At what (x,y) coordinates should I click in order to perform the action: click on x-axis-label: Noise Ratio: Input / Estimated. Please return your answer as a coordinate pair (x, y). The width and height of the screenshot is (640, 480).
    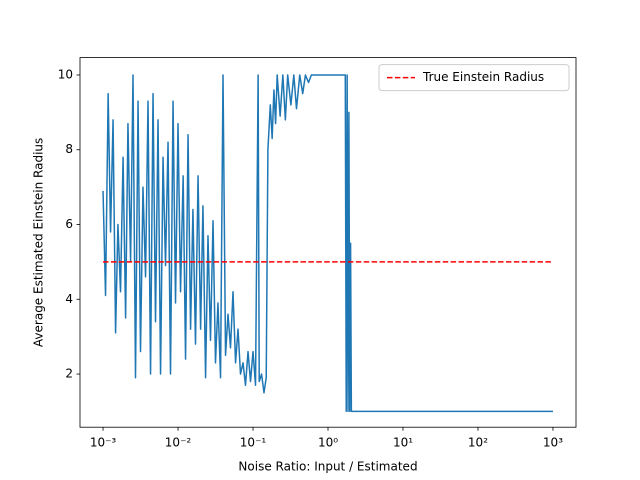
    Looking at the image, I should click on (327, 467).